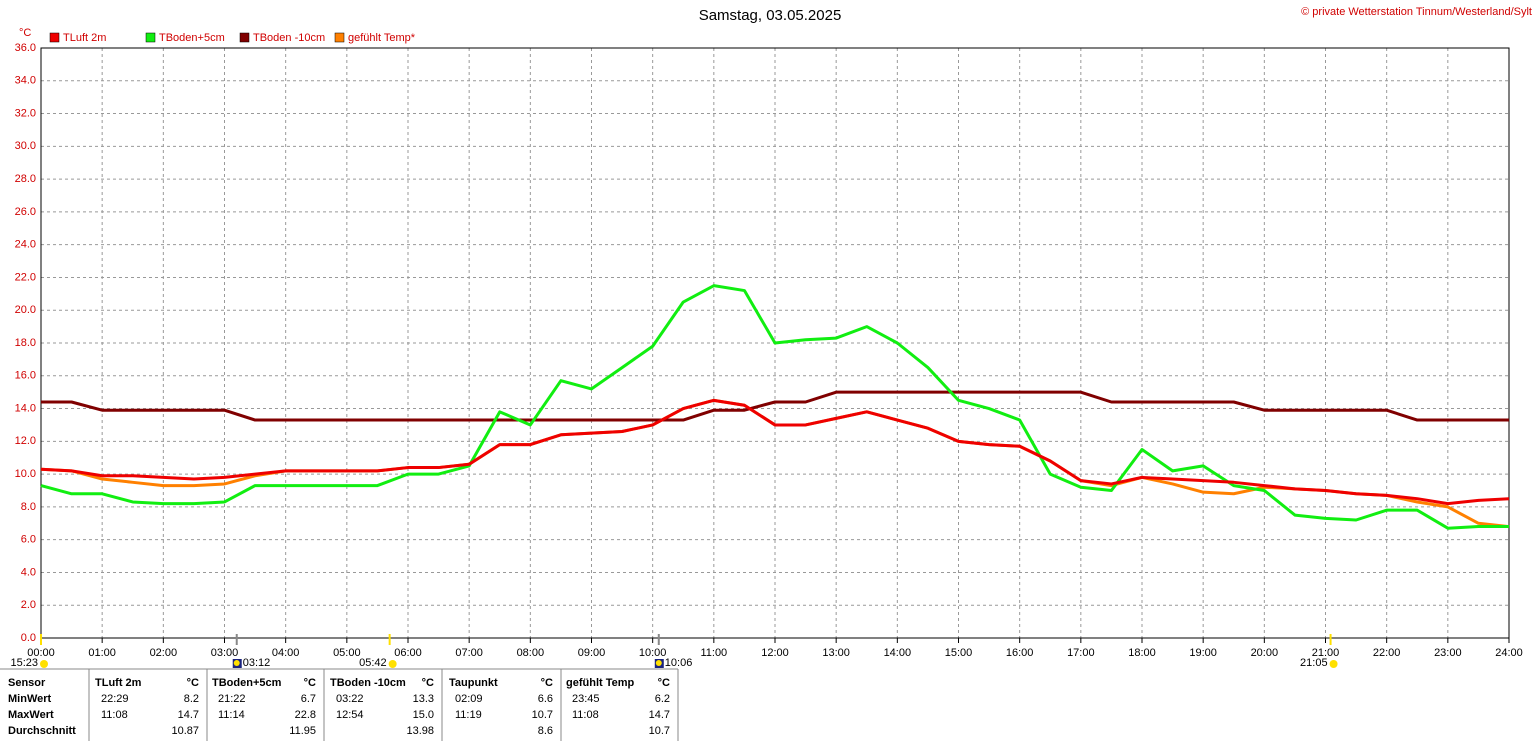 Image resolution: width=1536 pixels, height=741 pixels. What do you see at coordinates (1142, 653) in the screenshot?
I see `x-tick-label: 18:00` at bounding box center [1142, 653].